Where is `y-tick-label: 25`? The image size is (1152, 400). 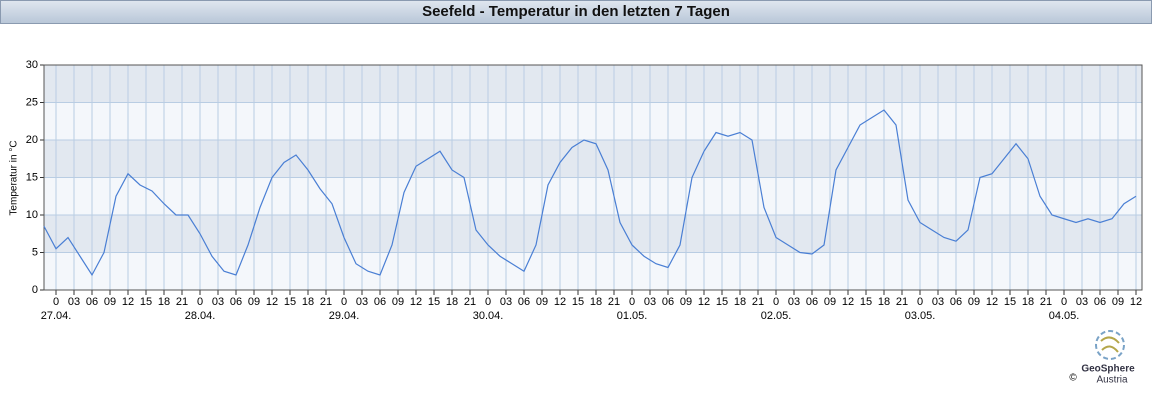 y-tick-label: 25 is located at coordinates (32, 102).